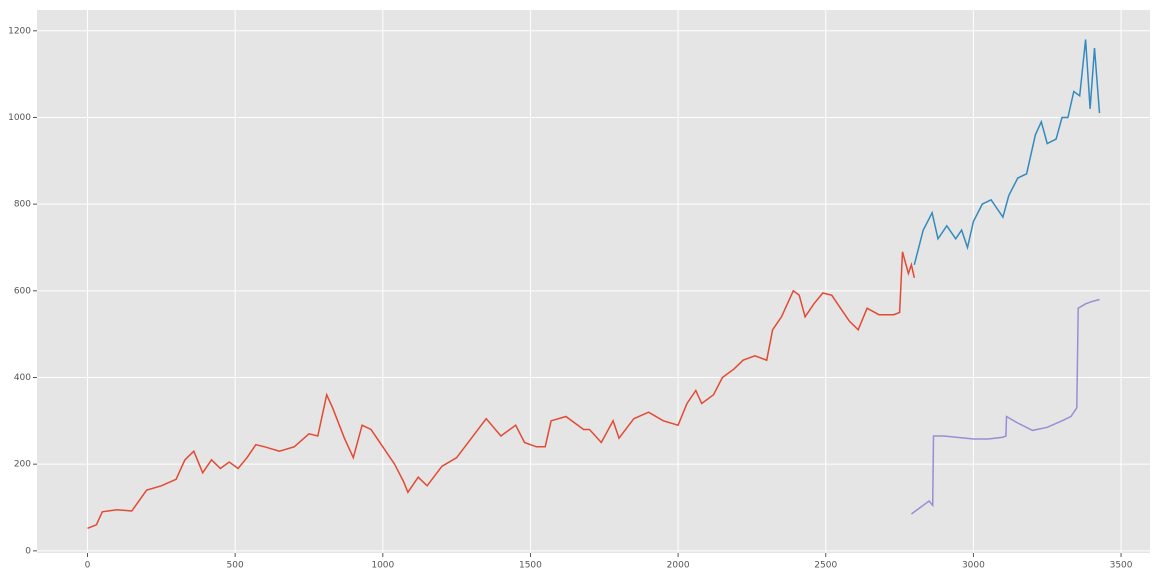 Image resolution: width=1161 pixels, height=577 pixels. Describe the element at coordinates (530, 566) in the screenshot. I see `x-tick-label: 1500` at that location.